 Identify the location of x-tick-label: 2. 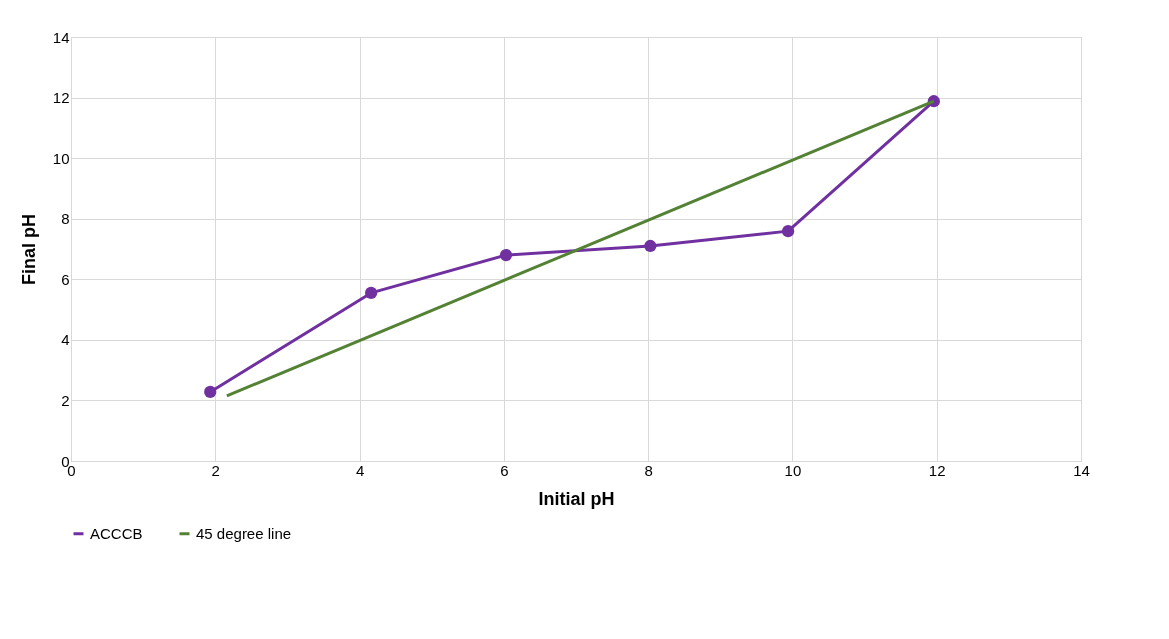
(215, 470).